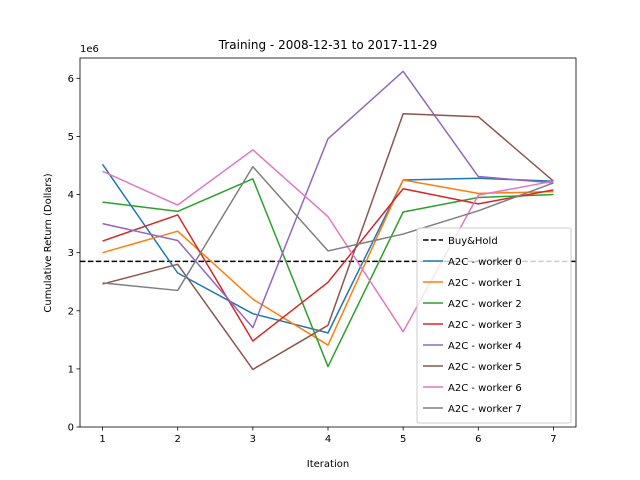  What do you see at coordinates (553, 439) in the screenshot?
I see `x-tick-label: 7` at bounding box center [553, 439].